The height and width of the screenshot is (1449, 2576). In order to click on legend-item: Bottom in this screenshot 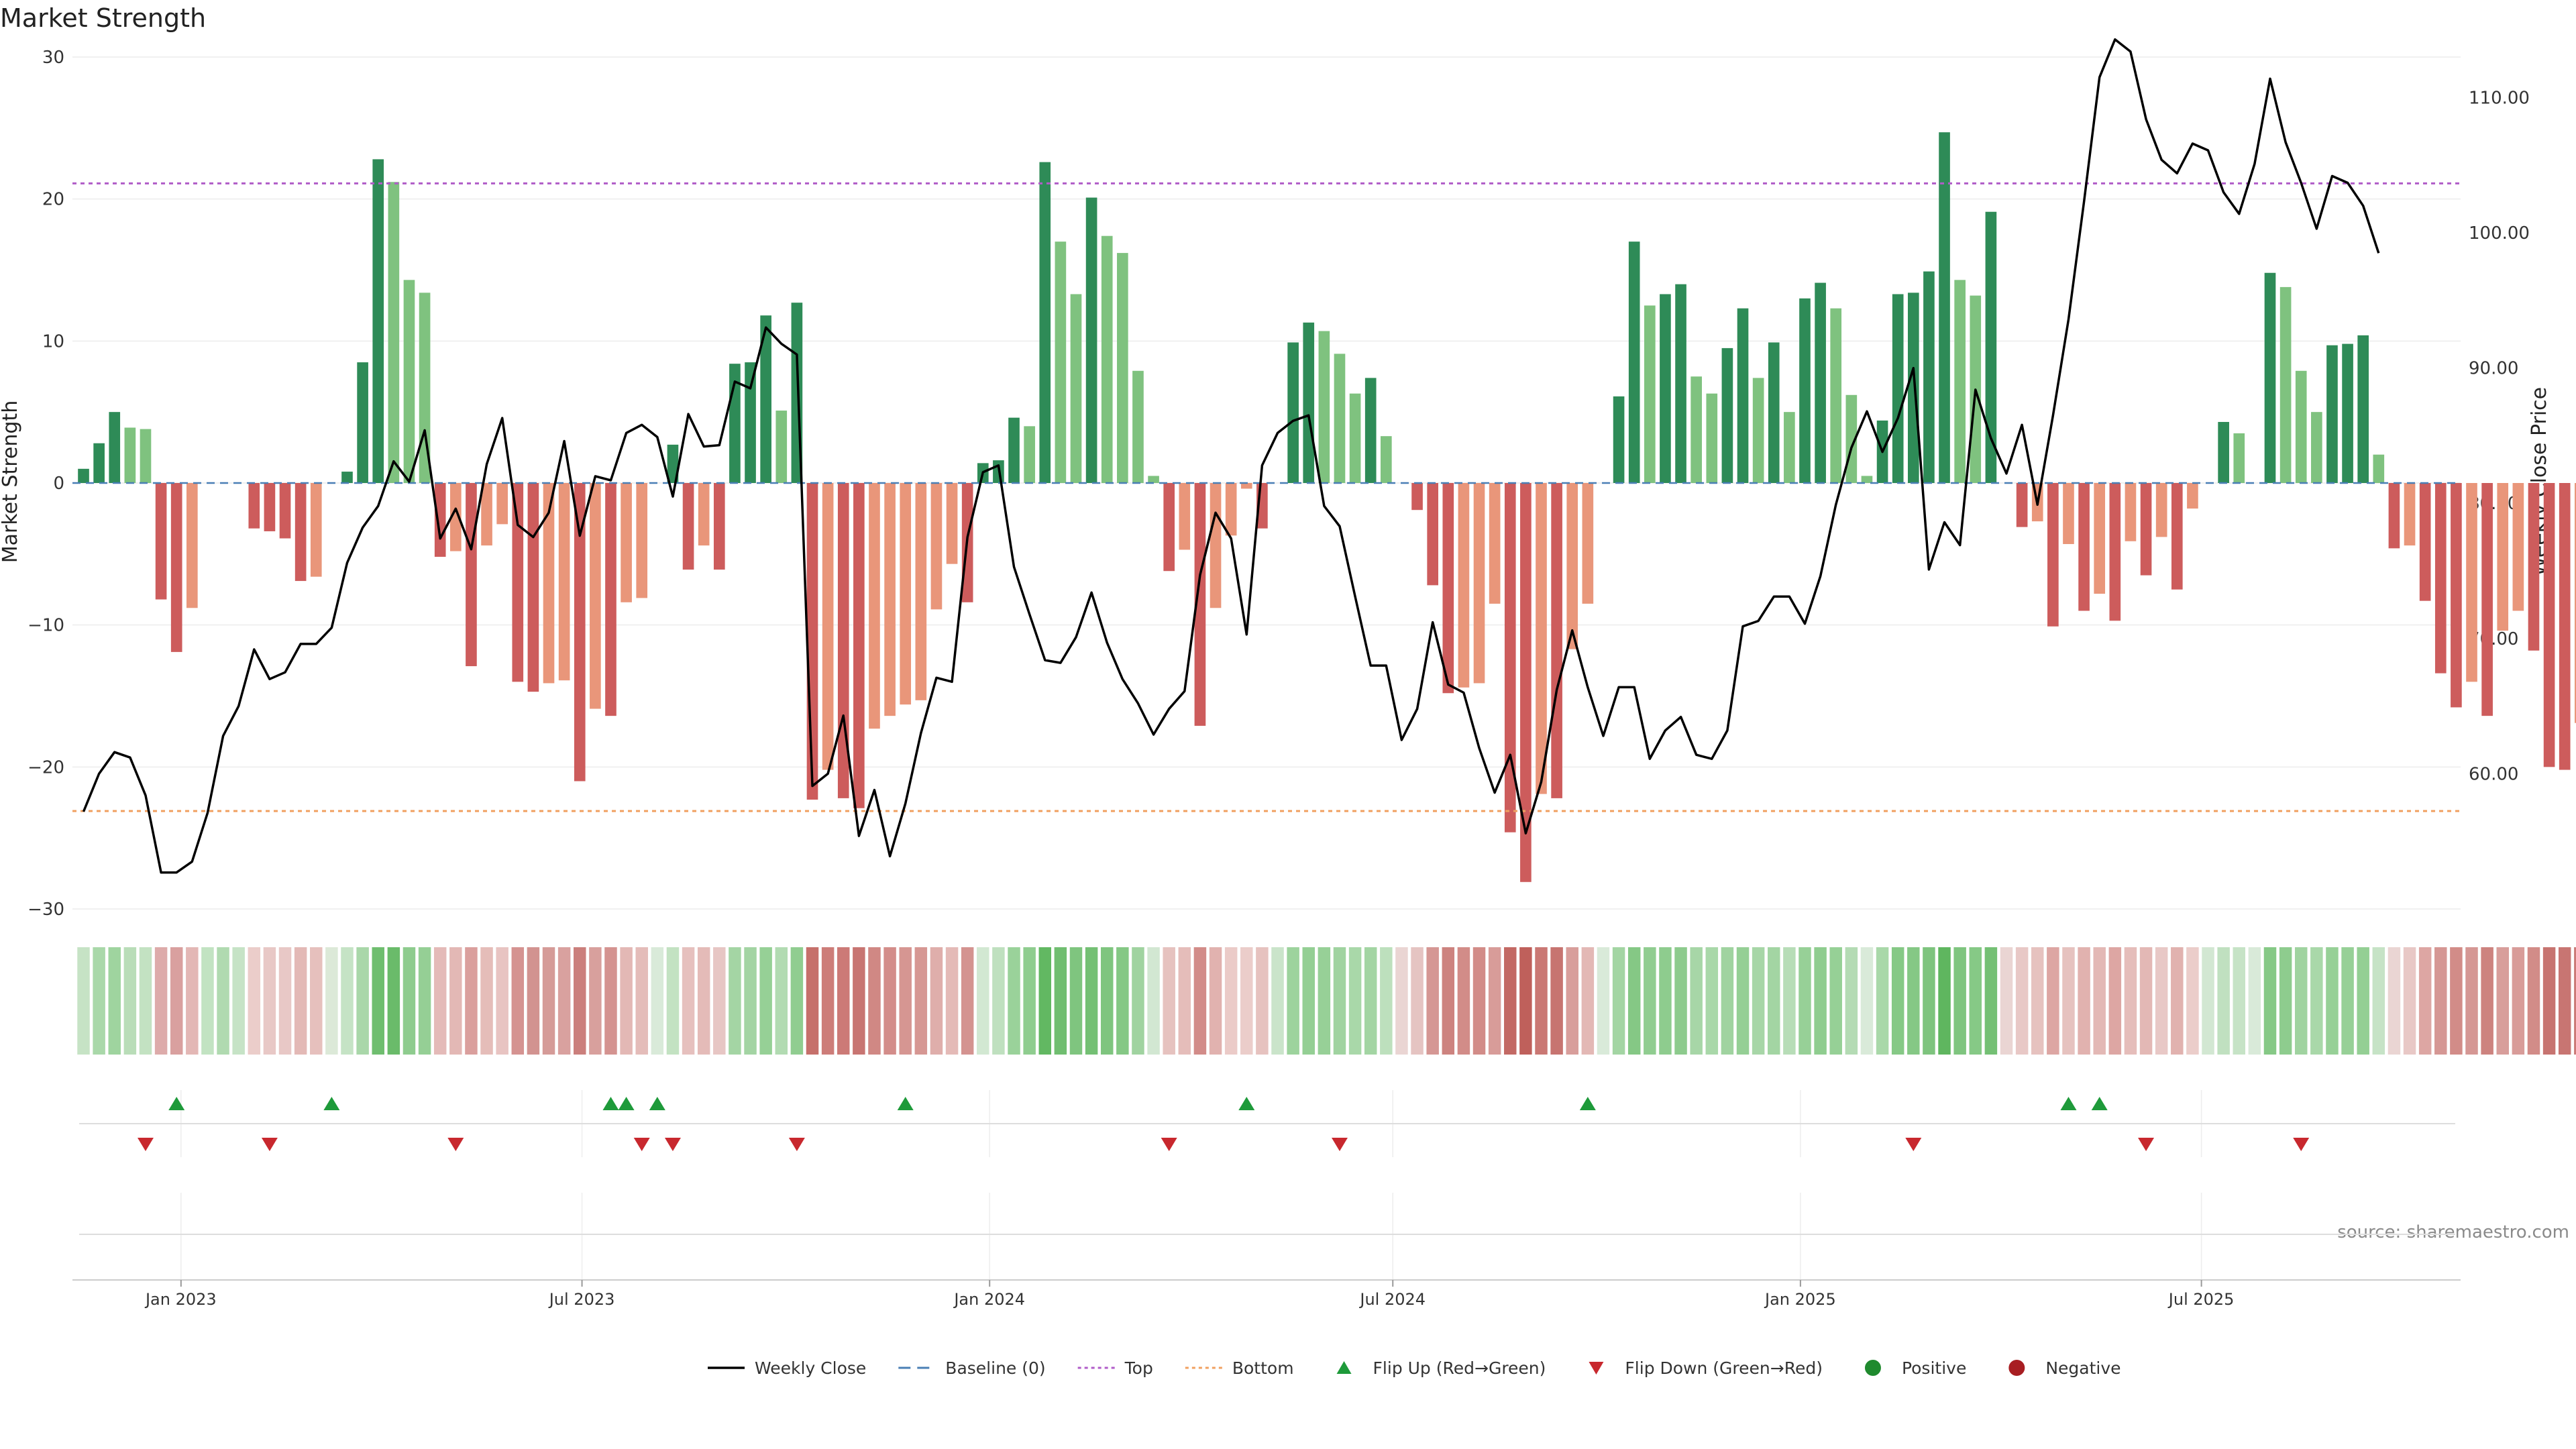, I will do `click(1239, 1368)`.